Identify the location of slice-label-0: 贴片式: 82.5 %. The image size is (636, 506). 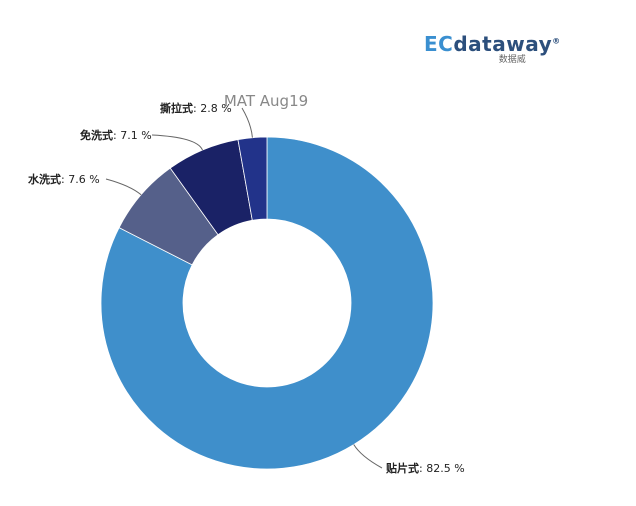
(425, 468).